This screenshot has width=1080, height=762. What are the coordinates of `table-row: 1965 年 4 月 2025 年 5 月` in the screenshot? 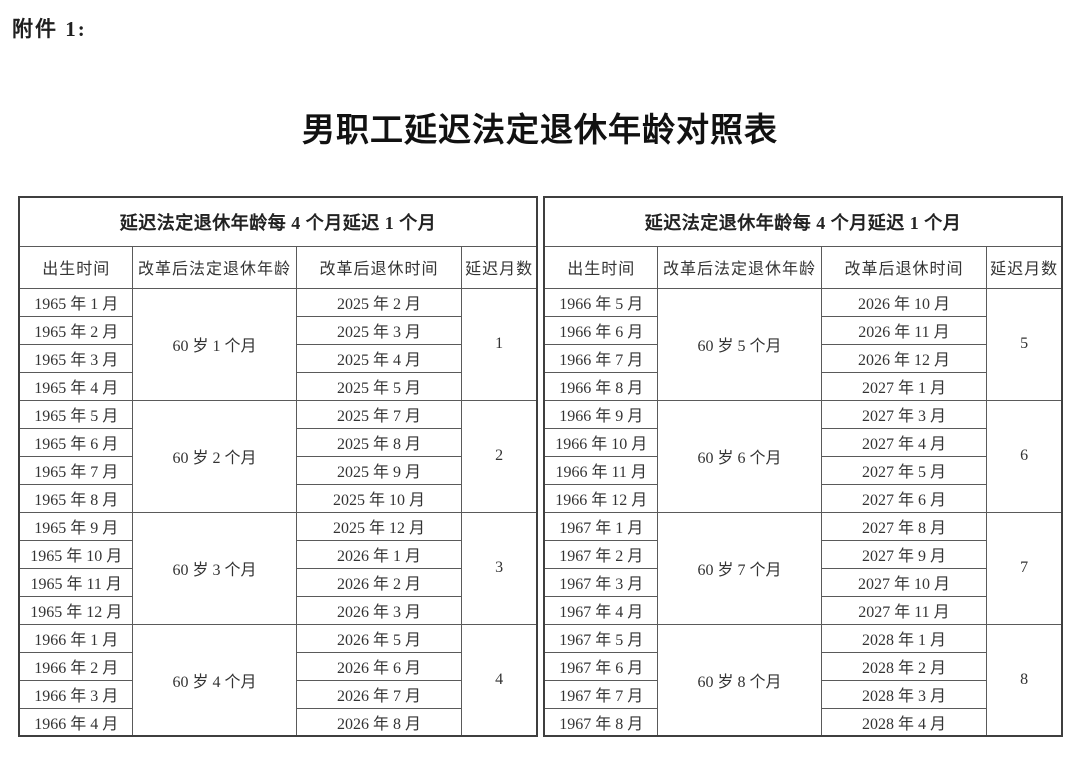 It's located at (277, 386).